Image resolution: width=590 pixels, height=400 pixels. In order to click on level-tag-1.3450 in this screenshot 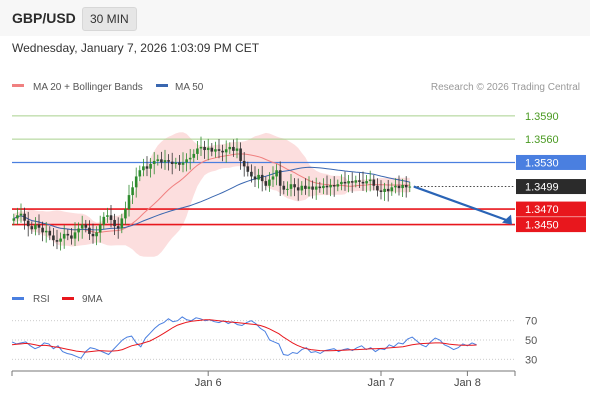, I will do `click(551, 225)`.